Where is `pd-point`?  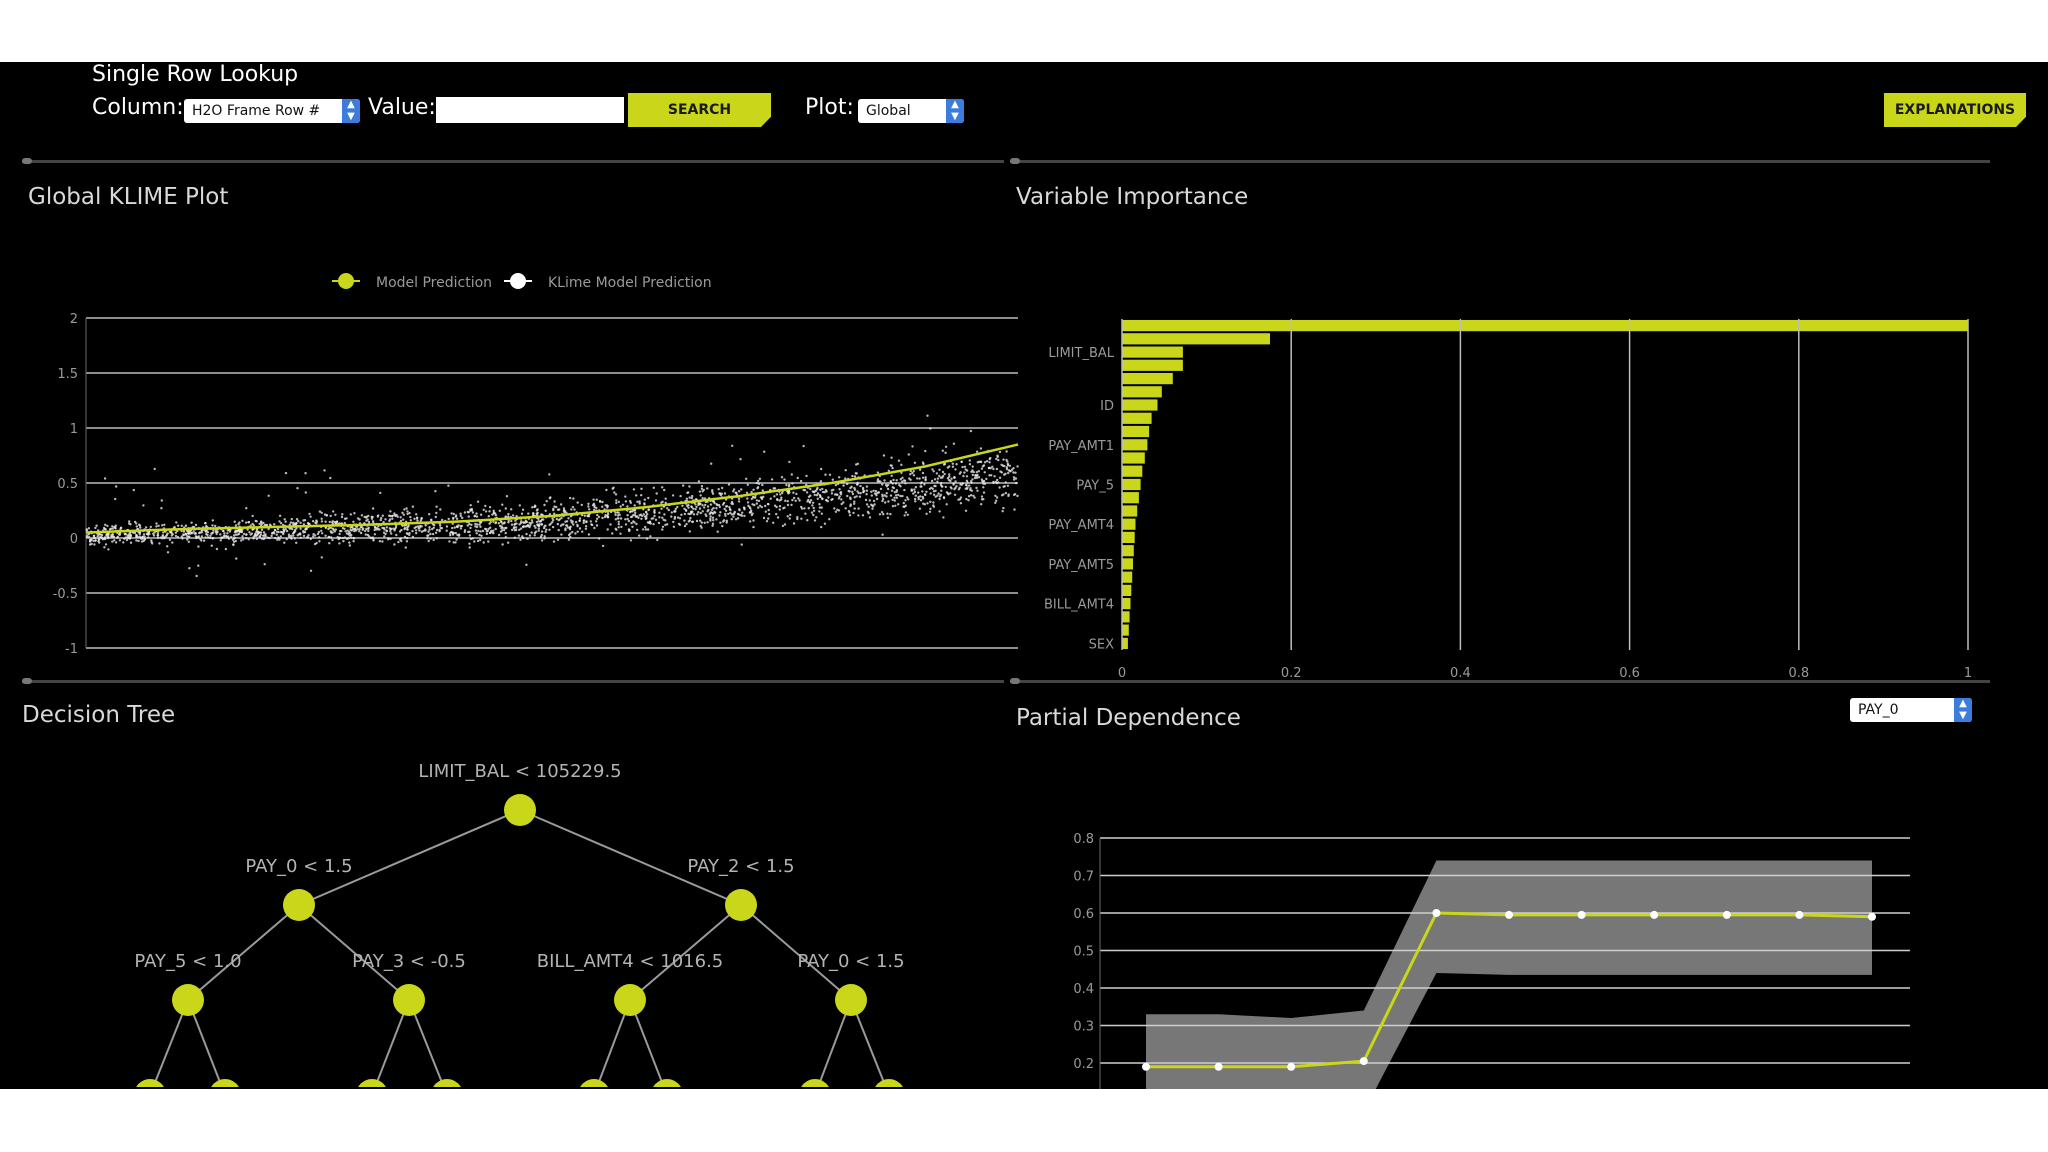
pd-point is located at coordinates (1436, 913).